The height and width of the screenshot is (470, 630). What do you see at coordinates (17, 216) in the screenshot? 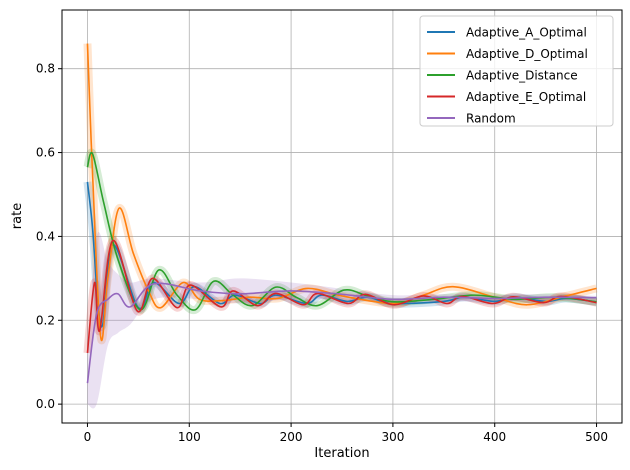
I see `y-axis-label: rate` at bounding box center [17, 216].